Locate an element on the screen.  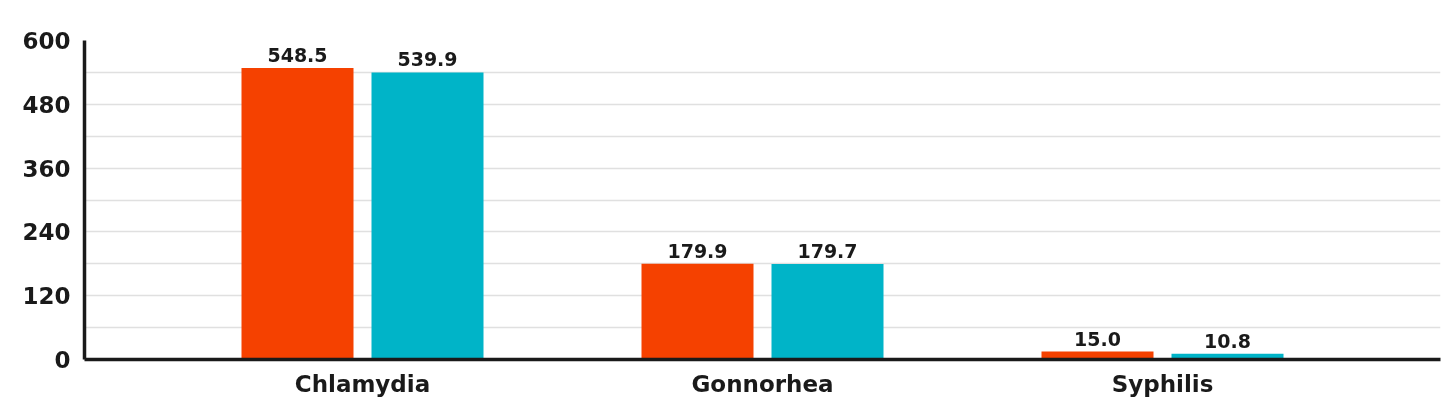
data-label: 548.5 is located at coordinates (297, 54).